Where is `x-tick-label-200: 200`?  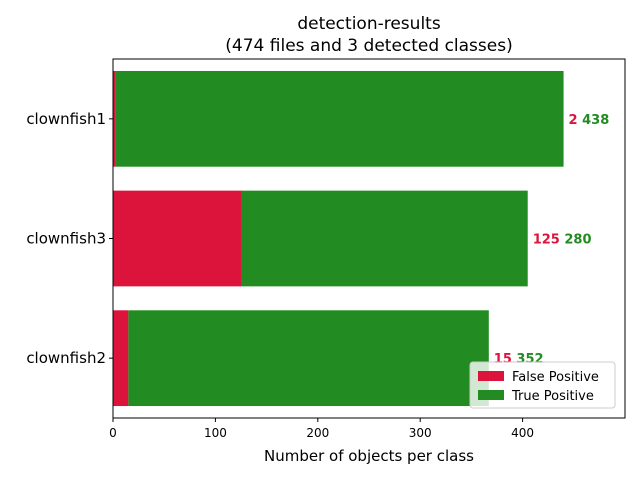 x-tick-label-200: 200 is located at coordinates (317, 433).